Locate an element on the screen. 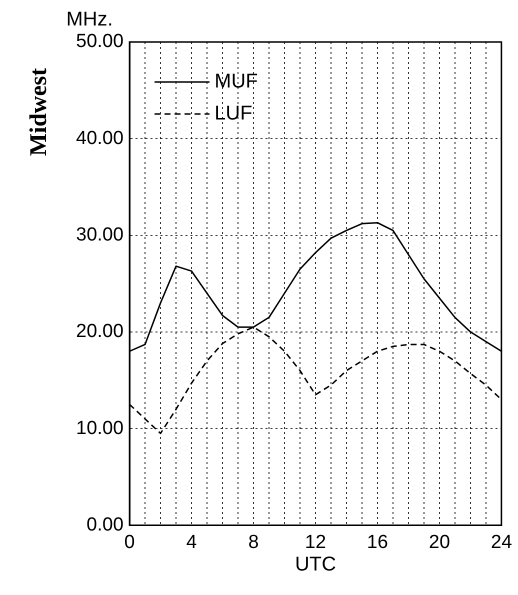  text: Midwest is located at coordinates (39, 112).